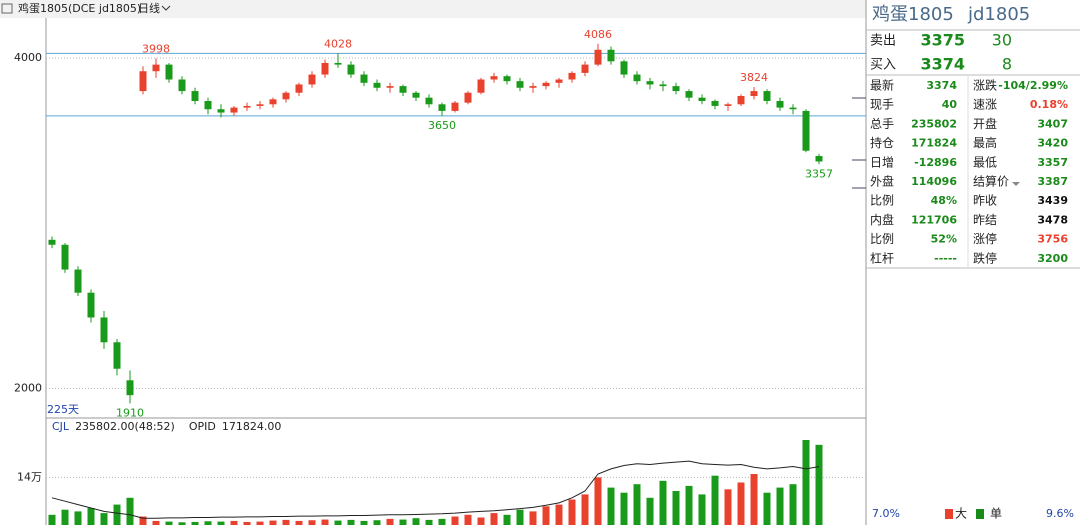 This screenshot has width=1080, height=525. What do you see at coordinates (934, 181) in the screenshot?
I see `field-value: 114096` at bounding box center [934, 181].